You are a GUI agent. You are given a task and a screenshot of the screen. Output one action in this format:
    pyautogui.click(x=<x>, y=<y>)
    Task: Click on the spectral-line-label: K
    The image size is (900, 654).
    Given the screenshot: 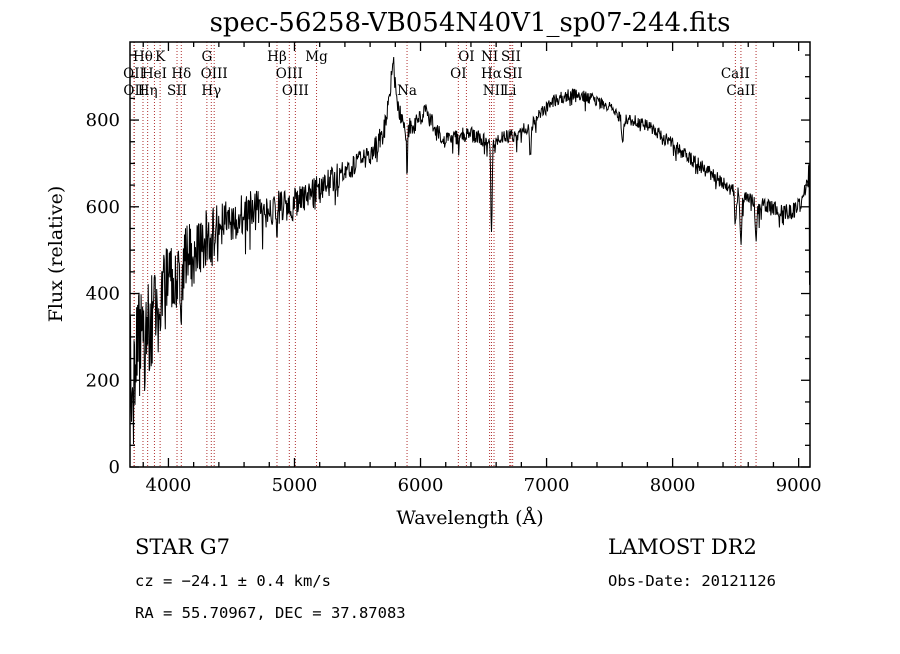 What is the action you would take?
    pyautogui.click(x=160, y=57)
    